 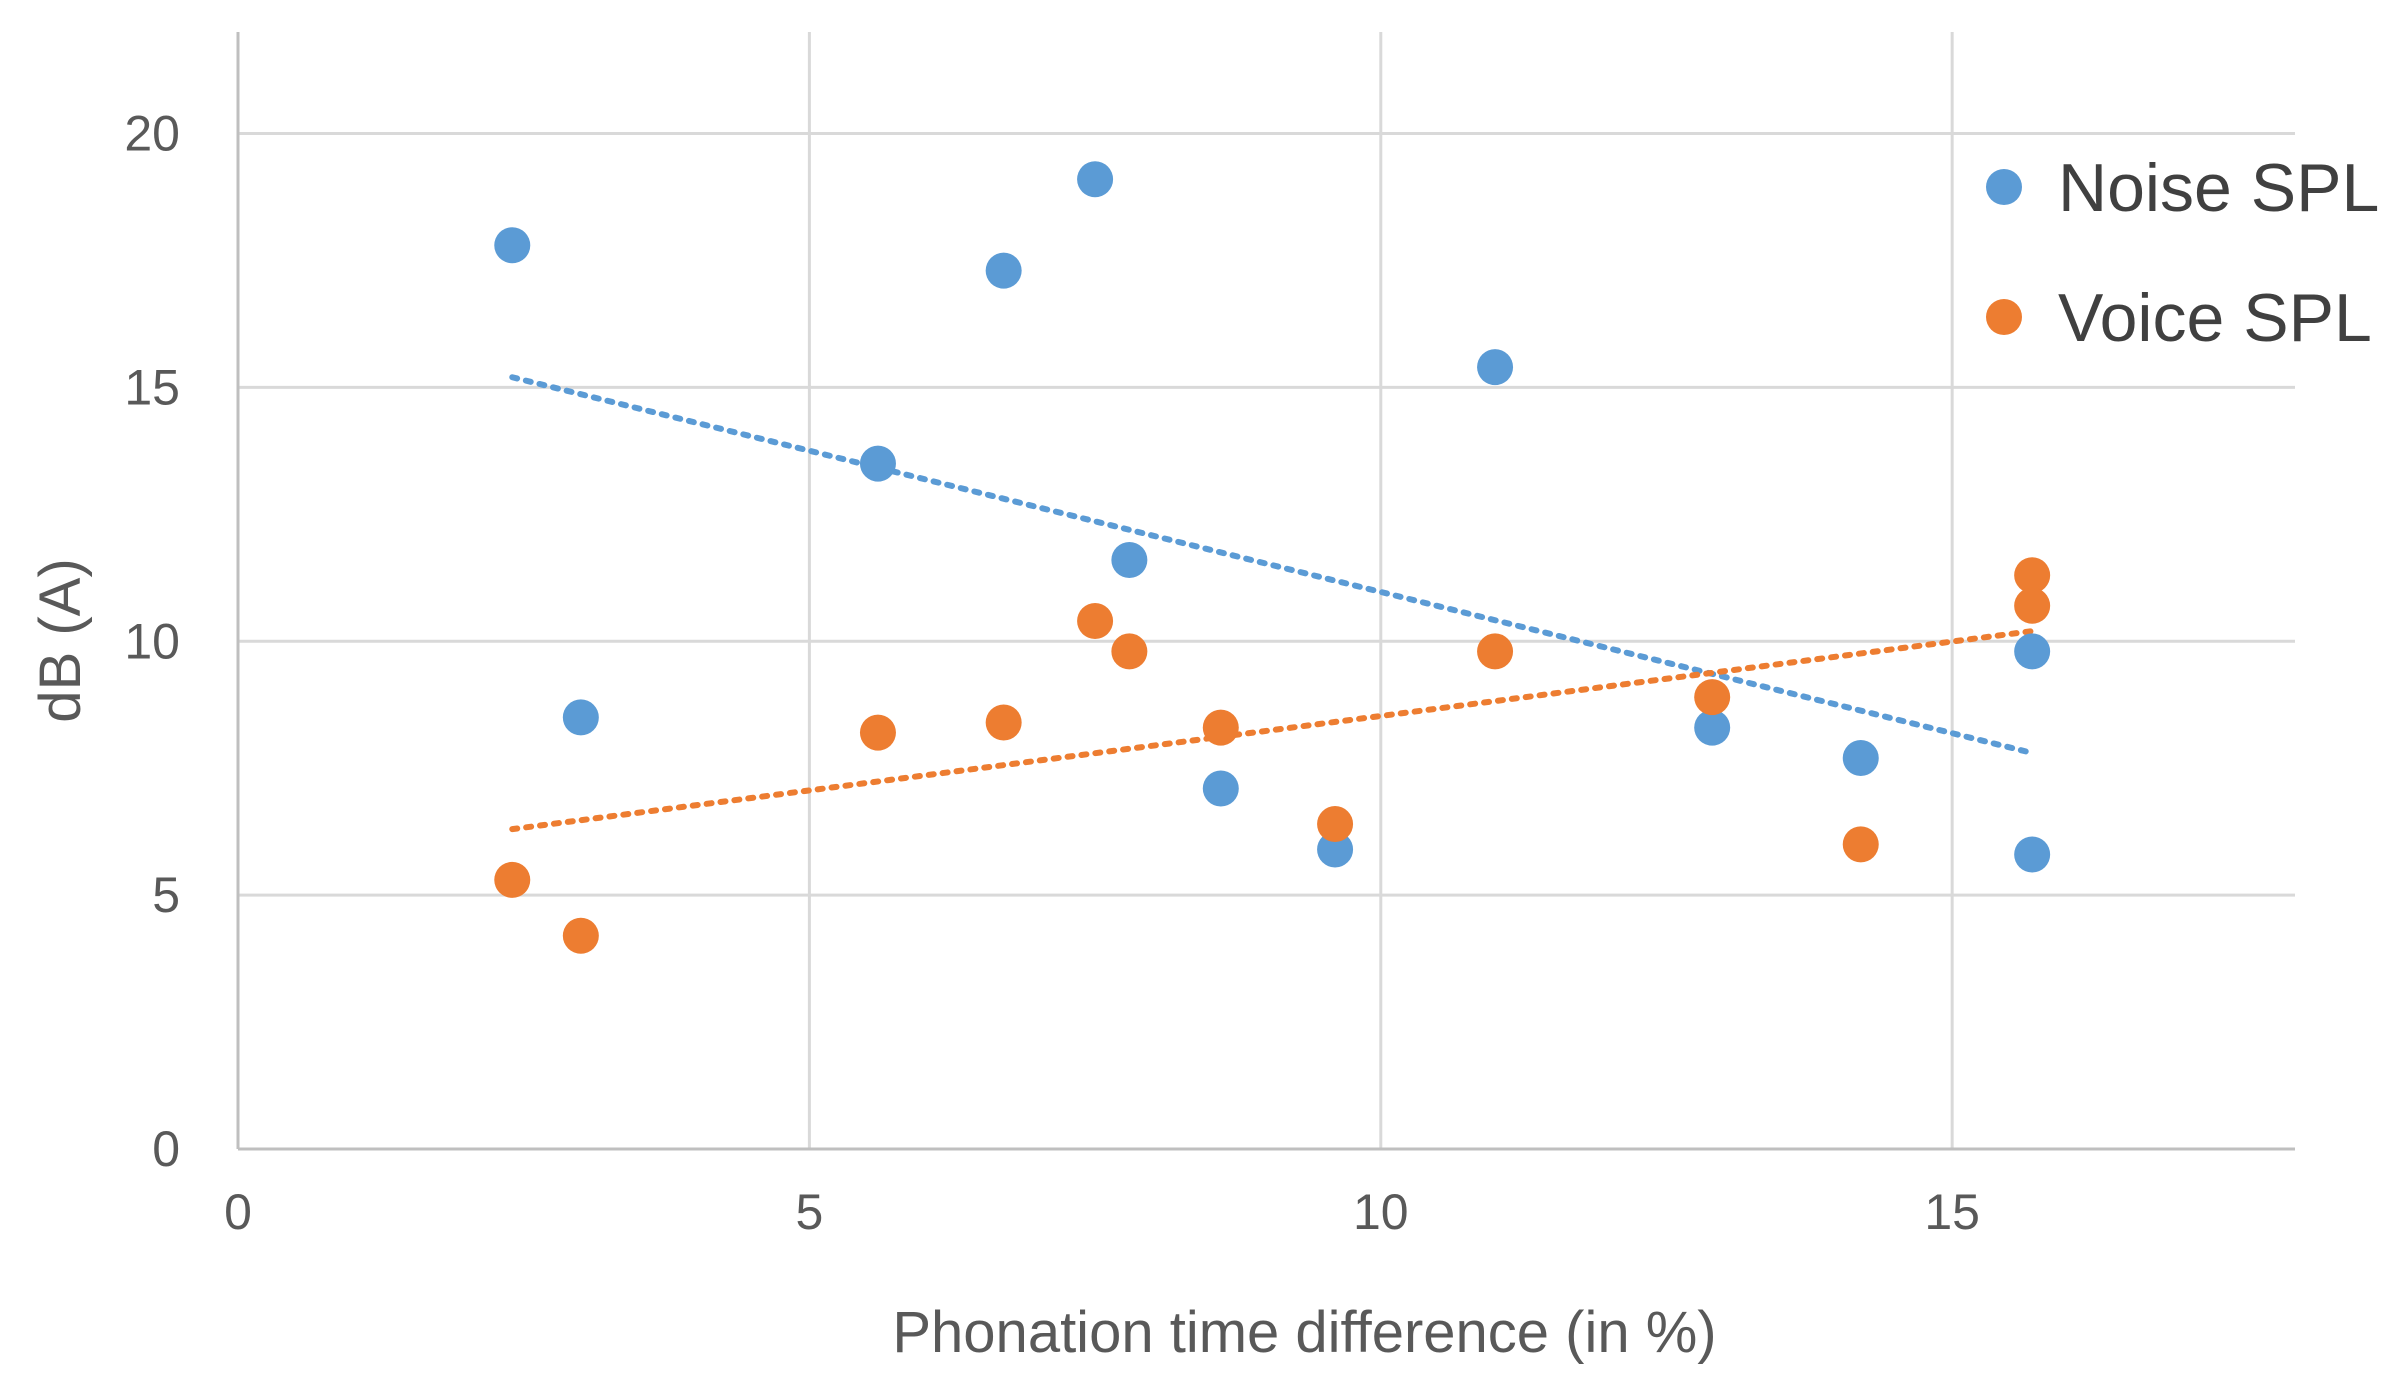 What do you see at coordinates (152, 641) in the screenshot?
I see `y-tick-label: 10` at bounding box center [152, 641].